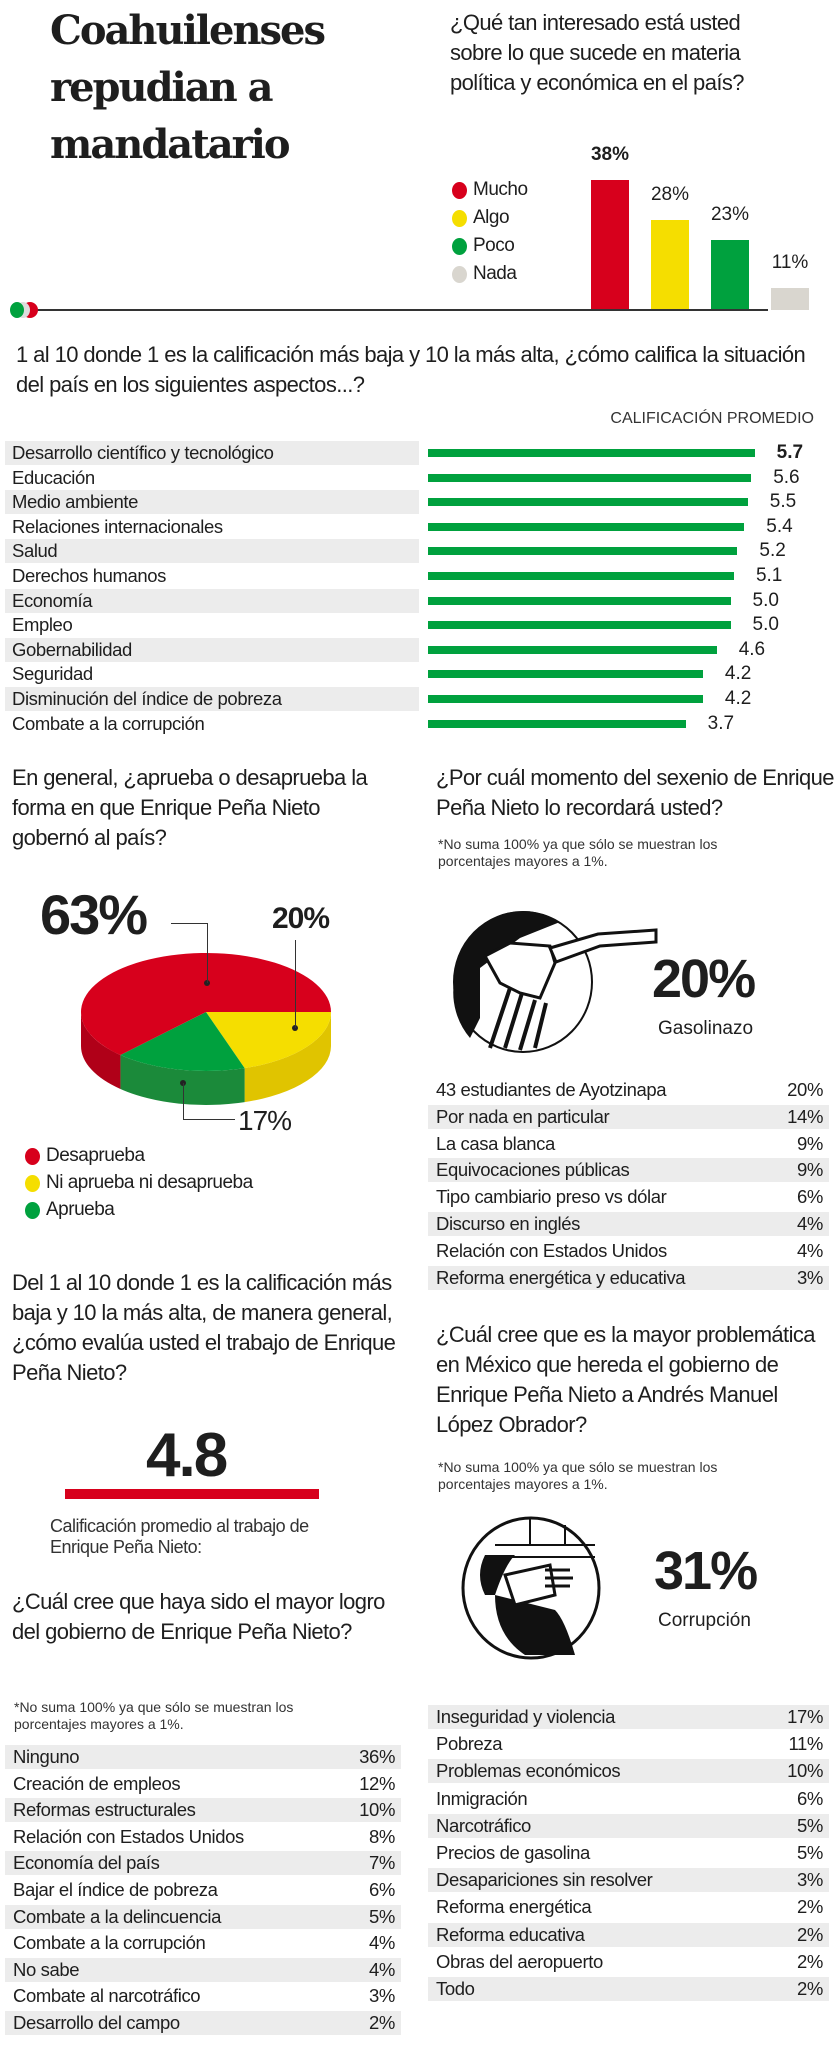  Describe the element at coordinates (555, 982) in the screenshot. I see `gas-pump-nozzle-icon` at that location.